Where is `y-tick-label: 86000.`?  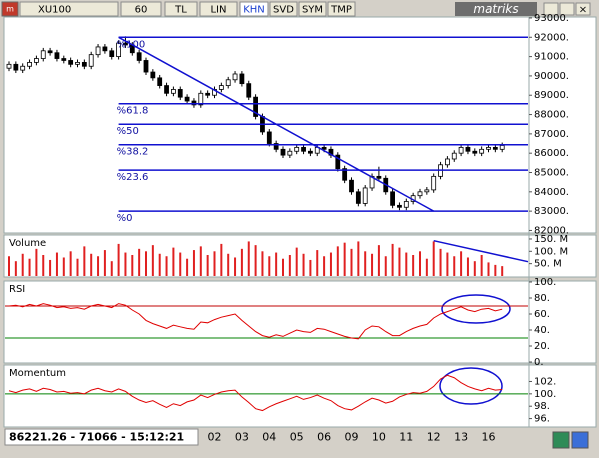
y-tick-label: 86000. is located at coordinates (551, 153).